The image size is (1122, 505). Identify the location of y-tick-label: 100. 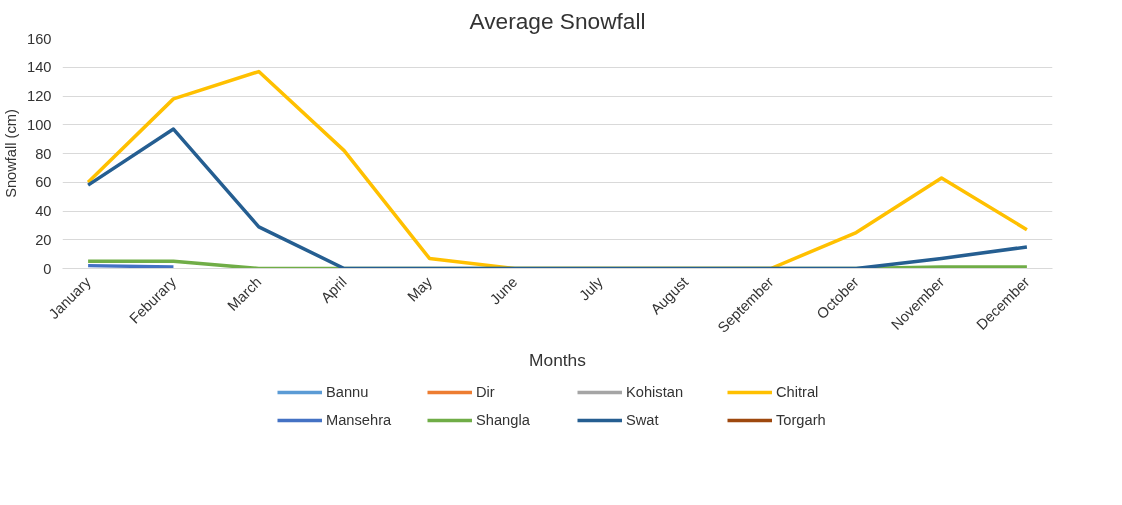
(39, 124).